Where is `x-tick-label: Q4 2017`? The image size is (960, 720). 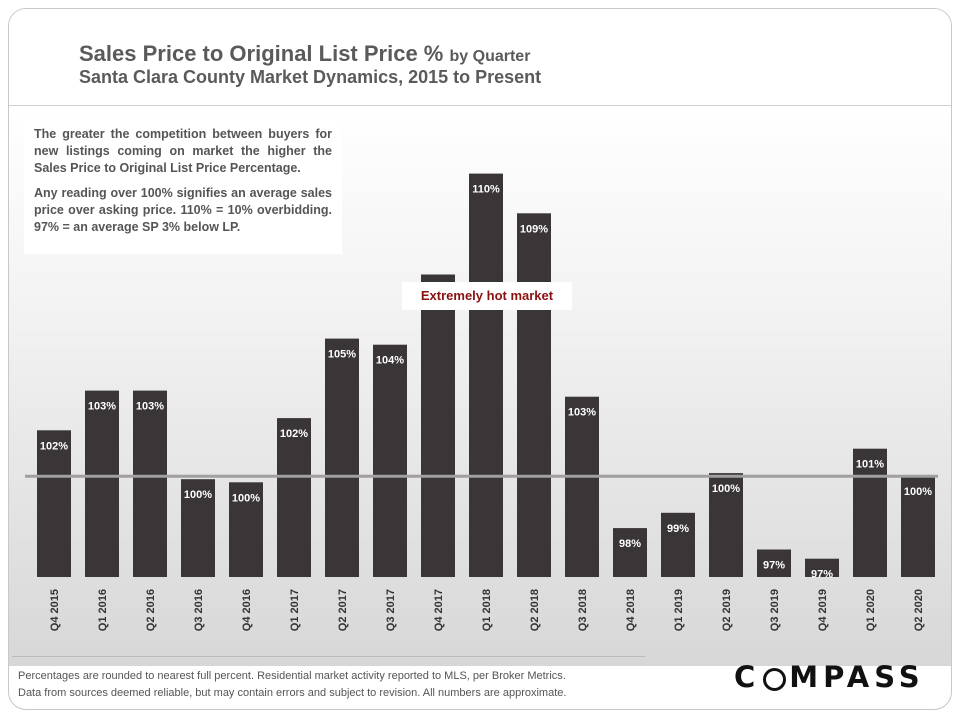 x-tick-label: Q4 2017 is located at coordinates (439, 610).